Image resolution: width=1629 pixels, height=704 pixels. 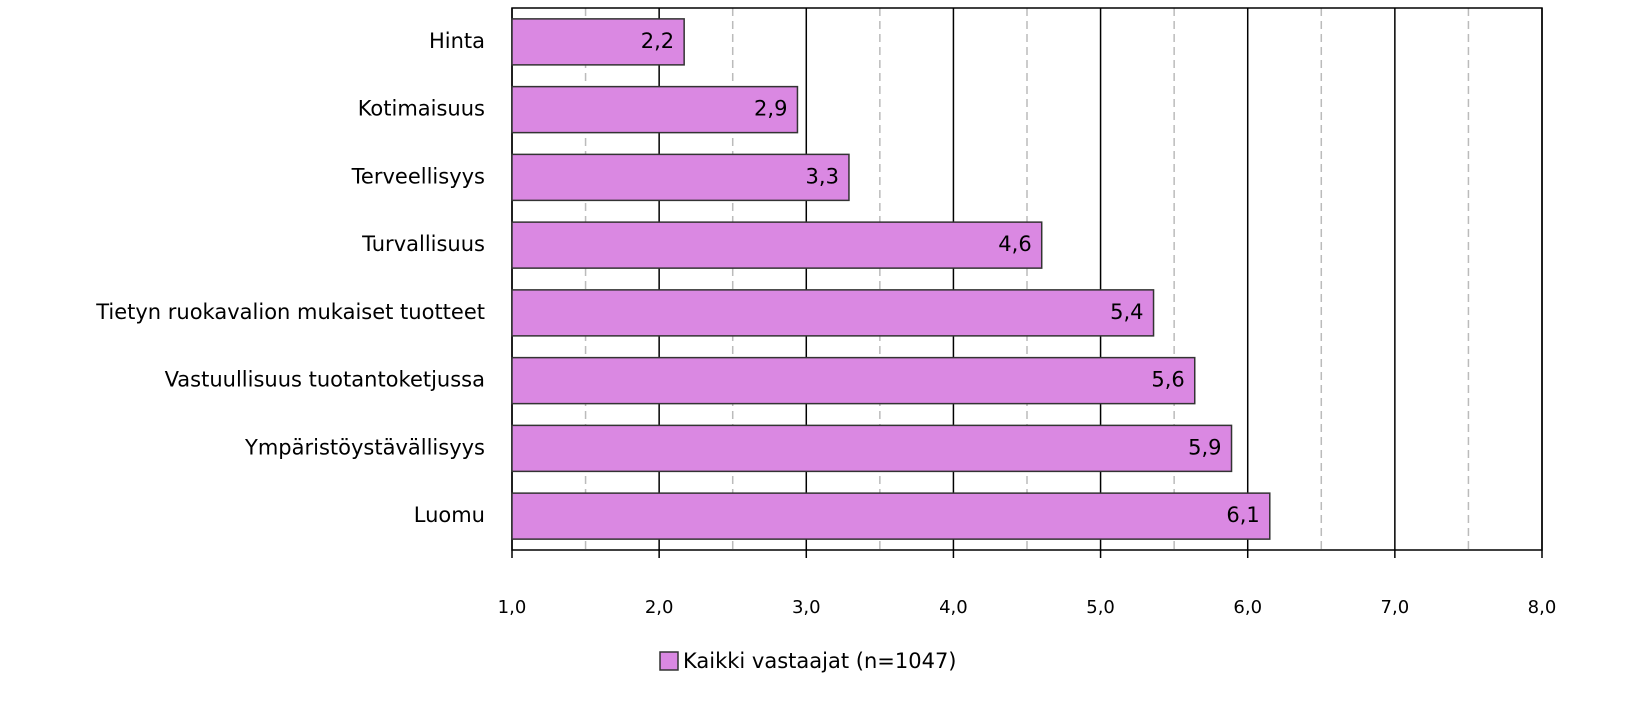 What do you see at coordinates (449, 515) in the screenshot?
I see `y-tick-label: Luomu` at bounding box center [449, 515].